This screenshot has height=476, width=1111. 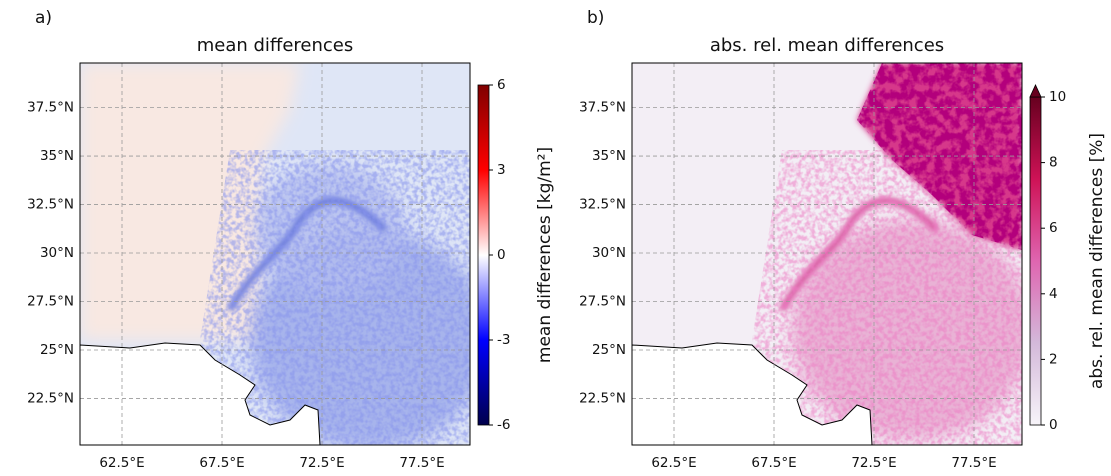 What do you see at coordinates (501, 170) in the screenshot?
I see `colorbar-tick-label: 3` at bounding box center [501, 170].